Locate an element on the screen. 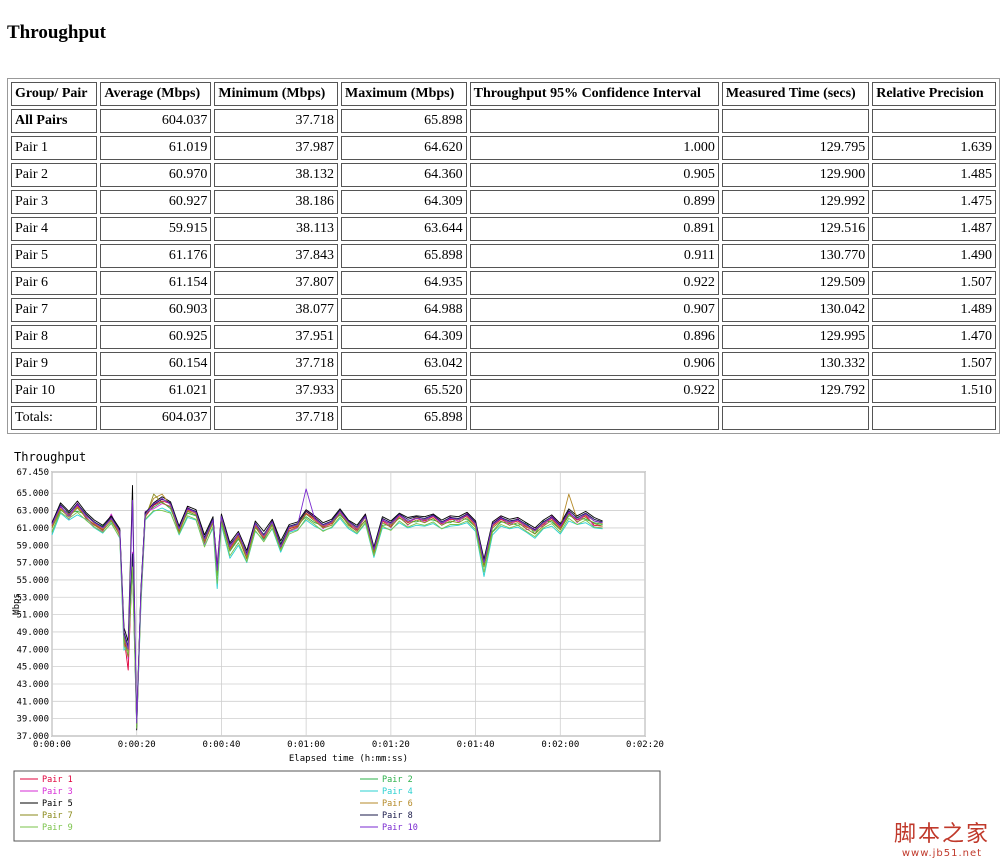 This screenshot has width=1000, height=867. row-label-cell: Pair 6 is located at coordinates (54, 283).